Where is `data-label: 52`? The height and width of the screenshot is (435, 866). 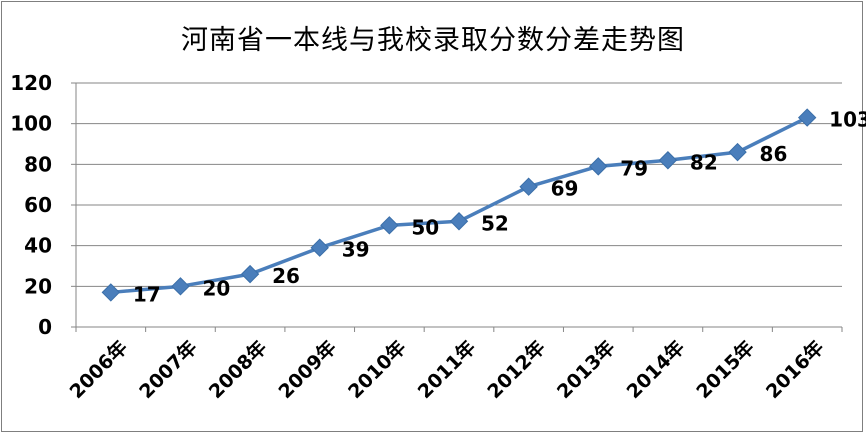
data-label: 52 is located at coordinates (495, 223).